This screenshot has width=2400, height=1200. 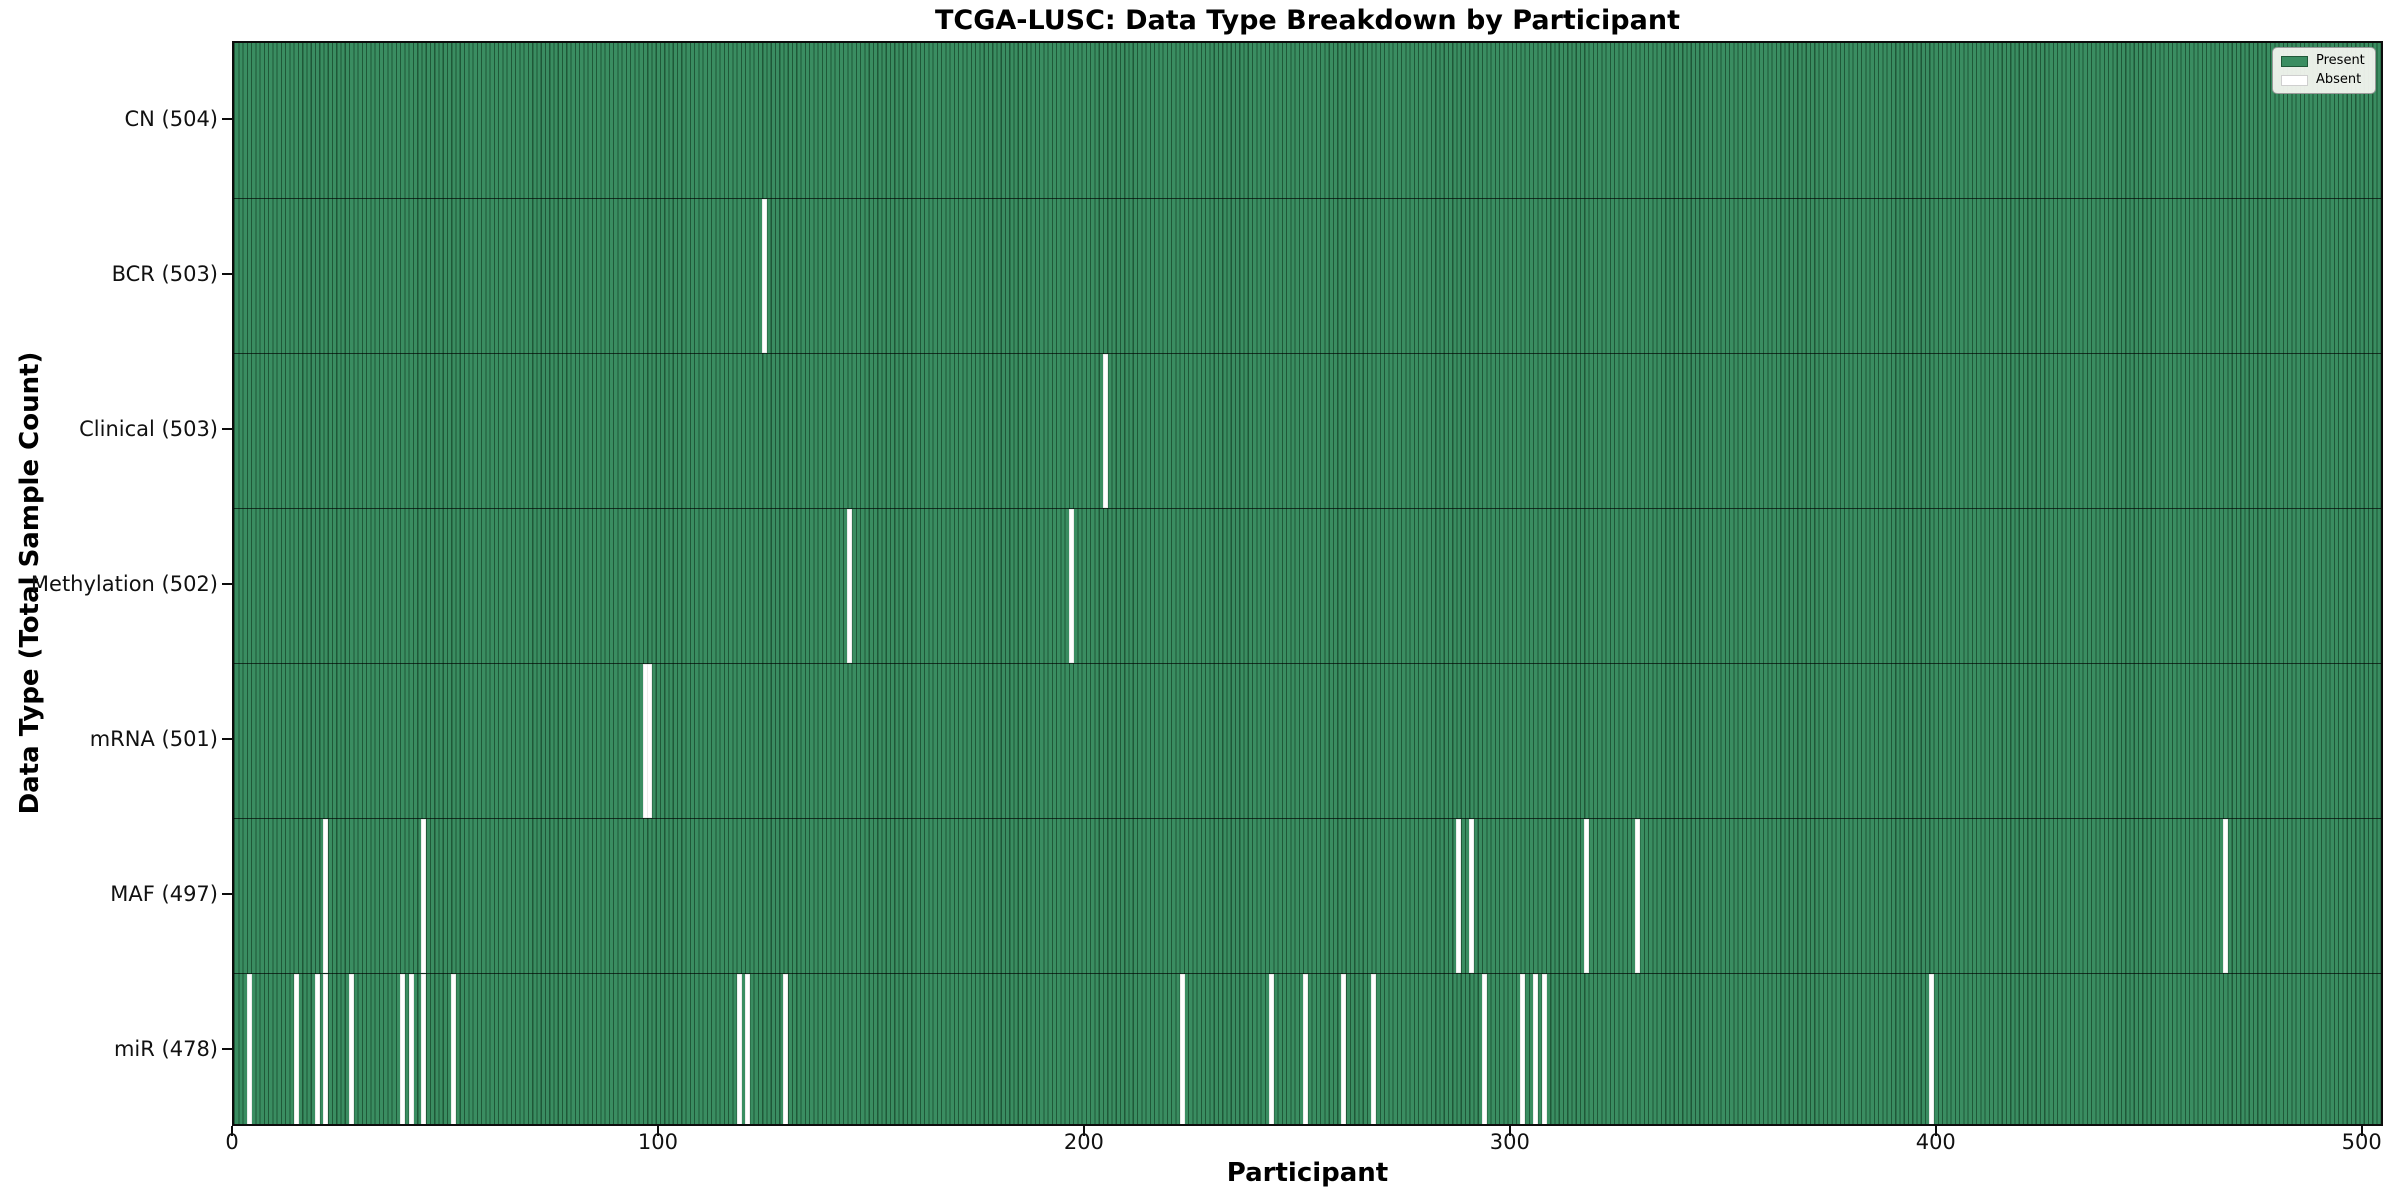 I want to click on legend: Present Absent, so click(x=2324, y=70).